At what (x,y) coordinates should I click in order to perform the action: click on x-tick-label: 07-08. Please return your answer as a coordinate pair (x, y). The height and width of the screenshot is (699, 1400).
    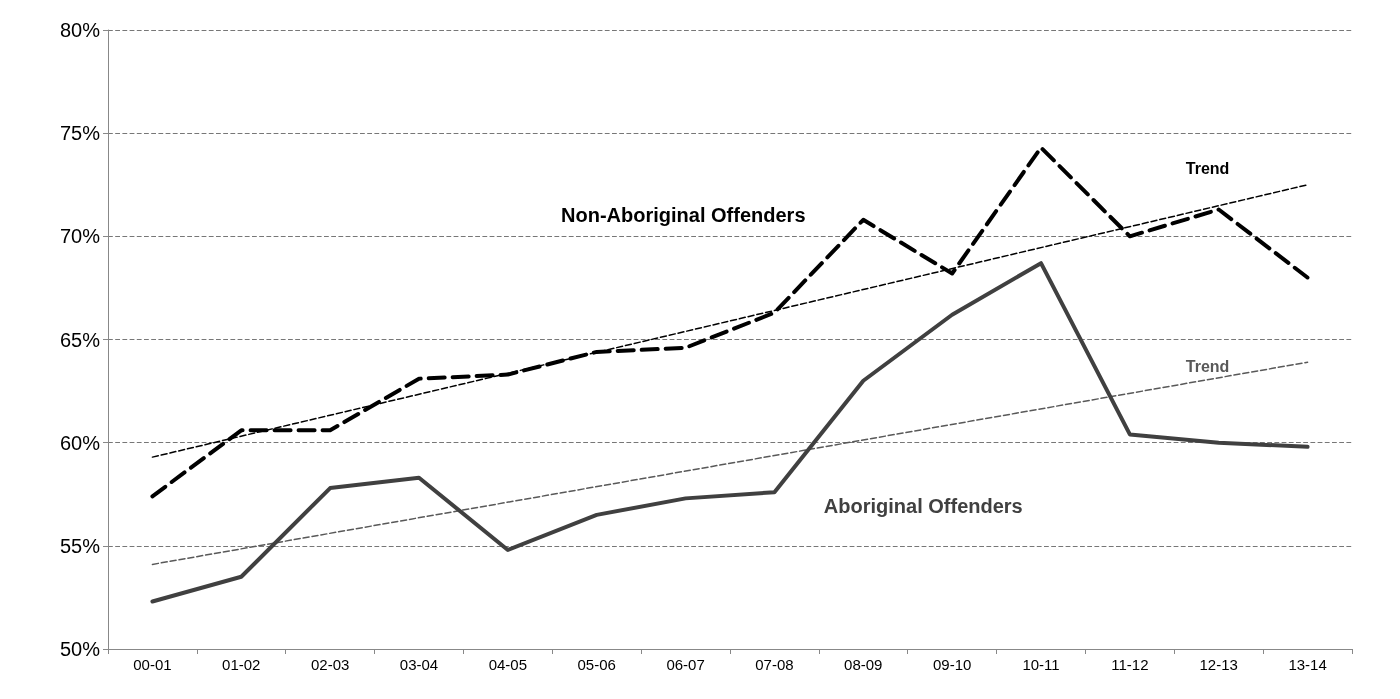
    Looking at the image, I should click on (774, 664).